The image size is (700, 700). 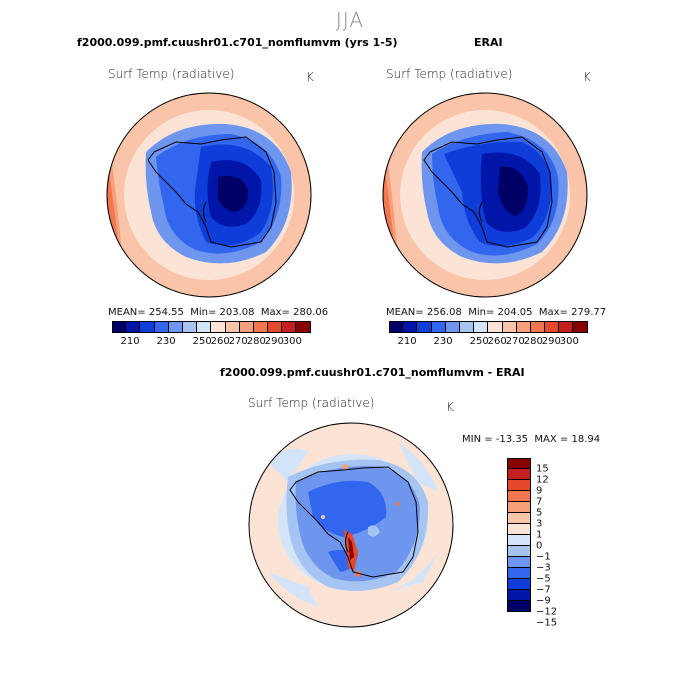 I want to click on diff-colorbar-labels: 15 12 9 7 5 3 1 0 −1 −3 −5 −7 −9 −12 −15, so click(x=556, y=543).